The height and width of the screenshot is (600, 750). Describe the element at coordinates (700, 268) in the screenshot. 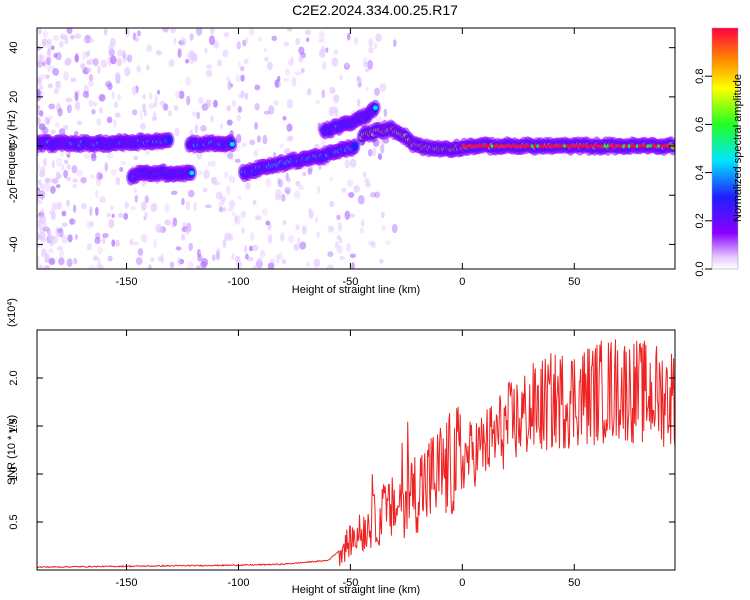

I see `colorbar-tick-label: 0.0` at that location.